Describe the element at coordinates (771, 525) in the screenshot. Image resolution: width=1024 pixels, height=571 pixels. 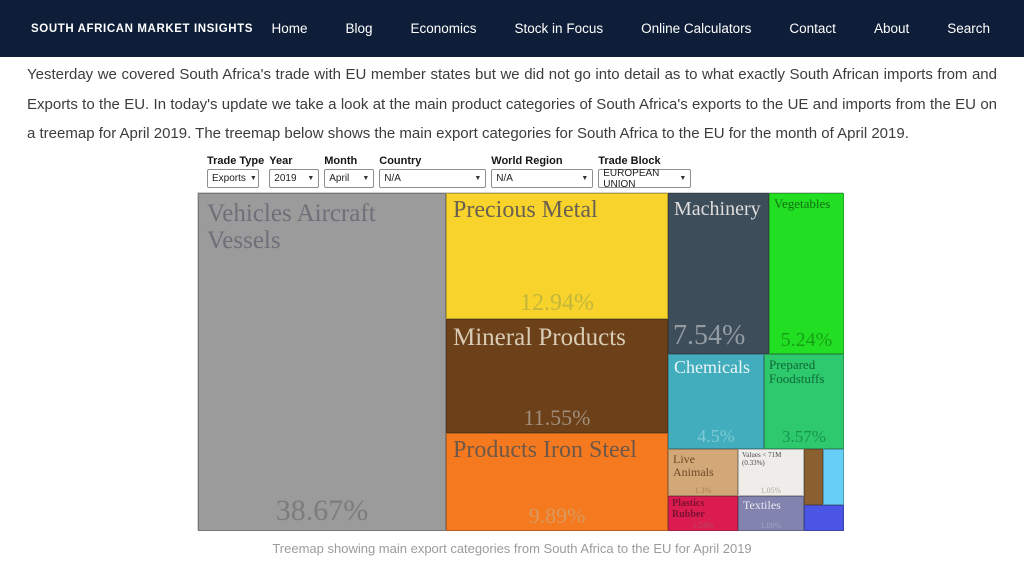
I see `tile-percent: 1.09%` at that location.